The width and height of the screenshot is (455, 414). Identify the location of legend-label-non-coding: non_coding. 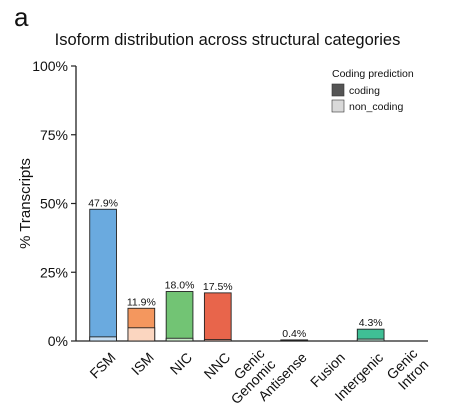
(376, 107).